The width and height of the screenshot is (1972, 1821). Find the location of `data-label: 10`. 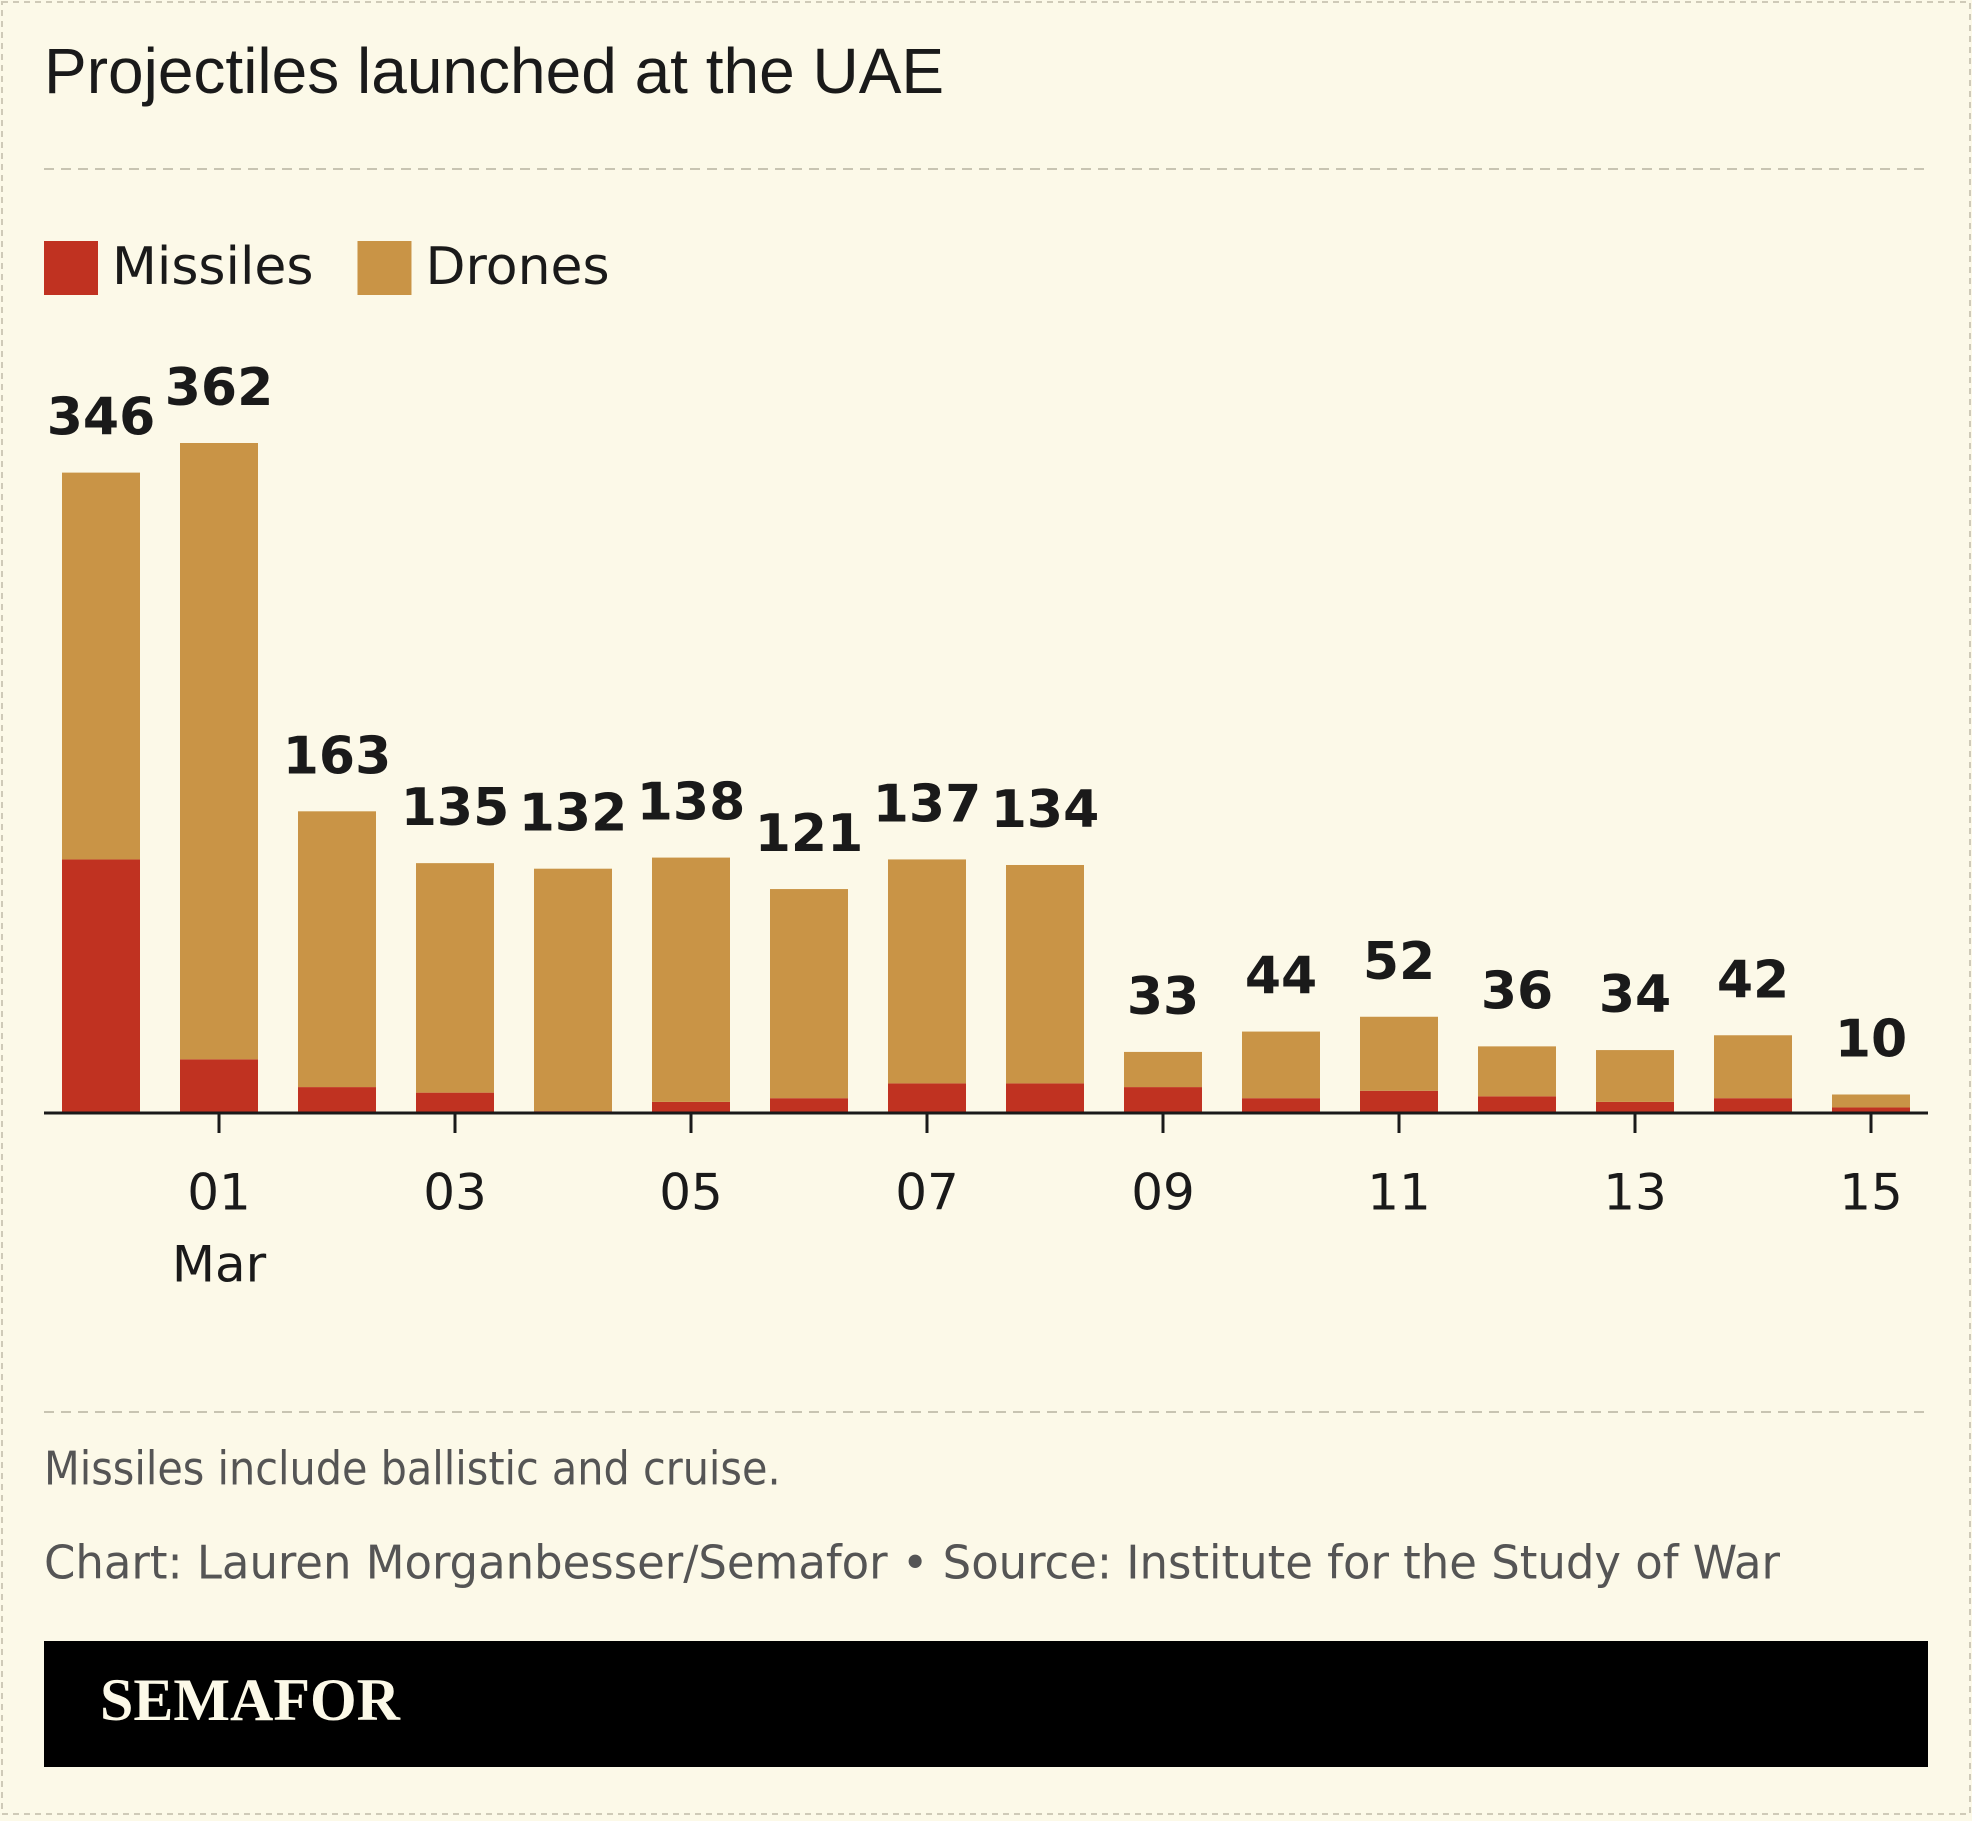

data-label: 10 is located at coordinates (1871, 1039).